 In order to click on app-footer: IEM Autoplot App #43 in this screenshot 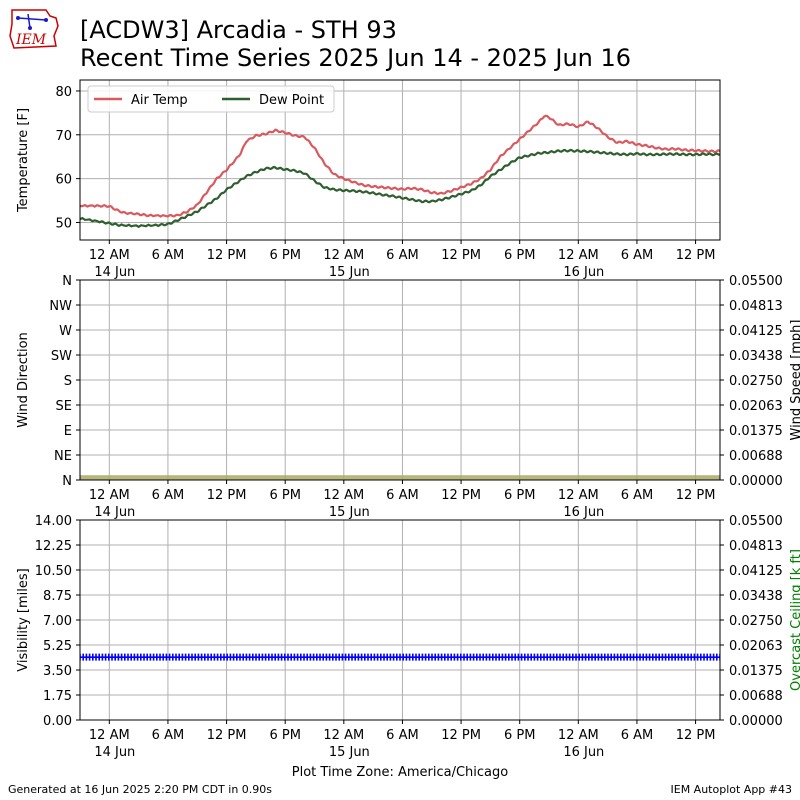, I will do `click(731, 789)`.